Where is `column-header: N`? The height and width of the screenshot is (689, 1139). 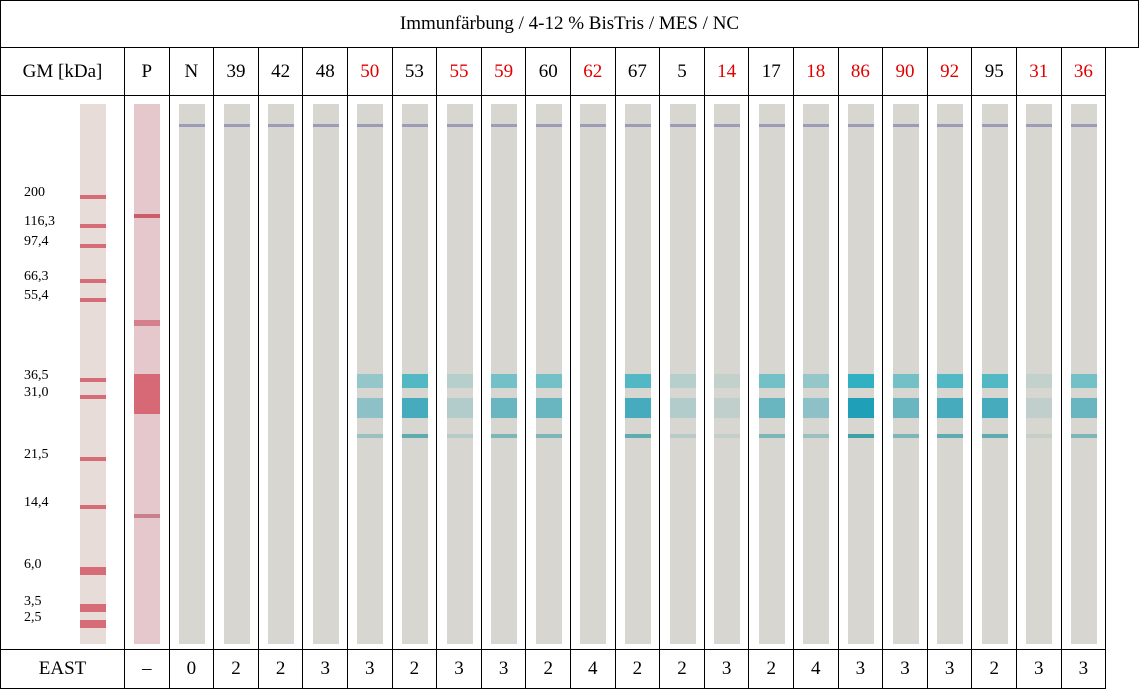 column-header: N is located at coordinates (192, 72).